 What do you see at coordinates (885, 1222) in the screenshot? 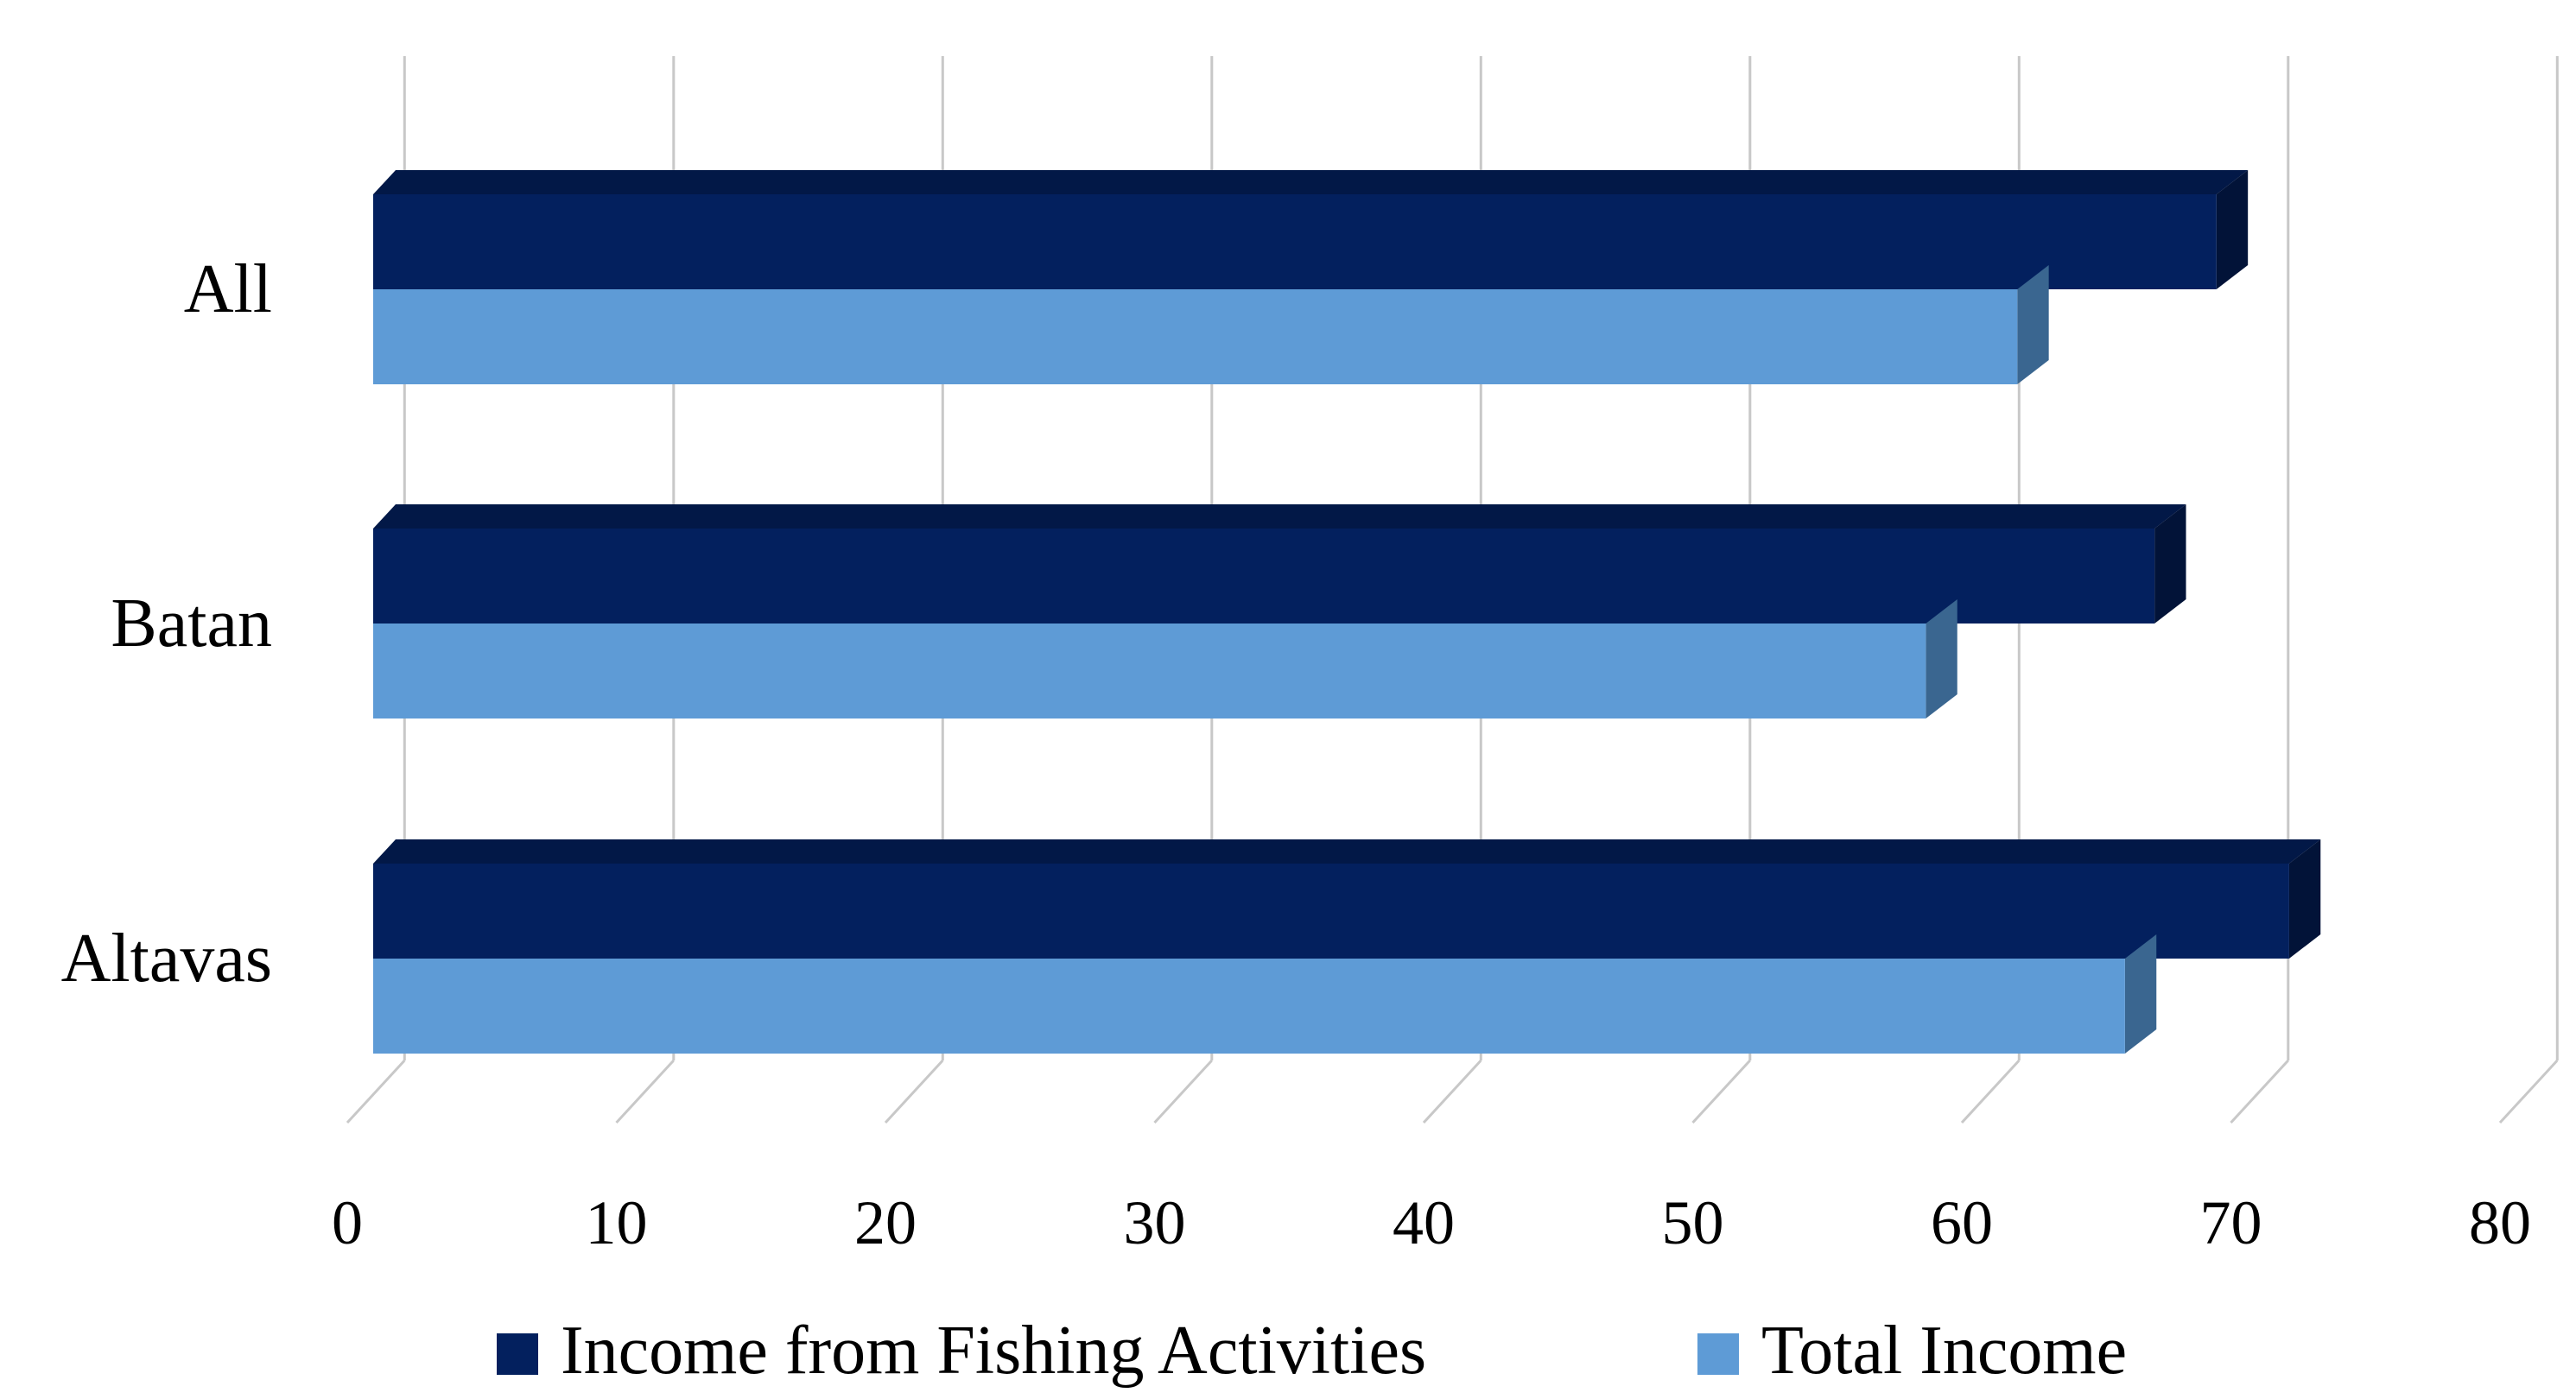
I see `x-tick-label: 20` at bounding box center [885, 1222].